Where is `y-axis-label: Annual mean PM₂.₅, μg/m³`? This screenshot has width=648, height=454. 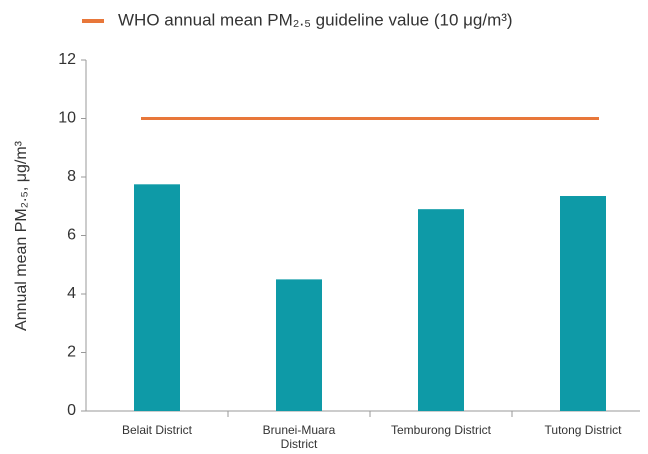 y-axis-label: Annual mean PM₂.₅, μg/m³ is located at coordinates (21, 235).